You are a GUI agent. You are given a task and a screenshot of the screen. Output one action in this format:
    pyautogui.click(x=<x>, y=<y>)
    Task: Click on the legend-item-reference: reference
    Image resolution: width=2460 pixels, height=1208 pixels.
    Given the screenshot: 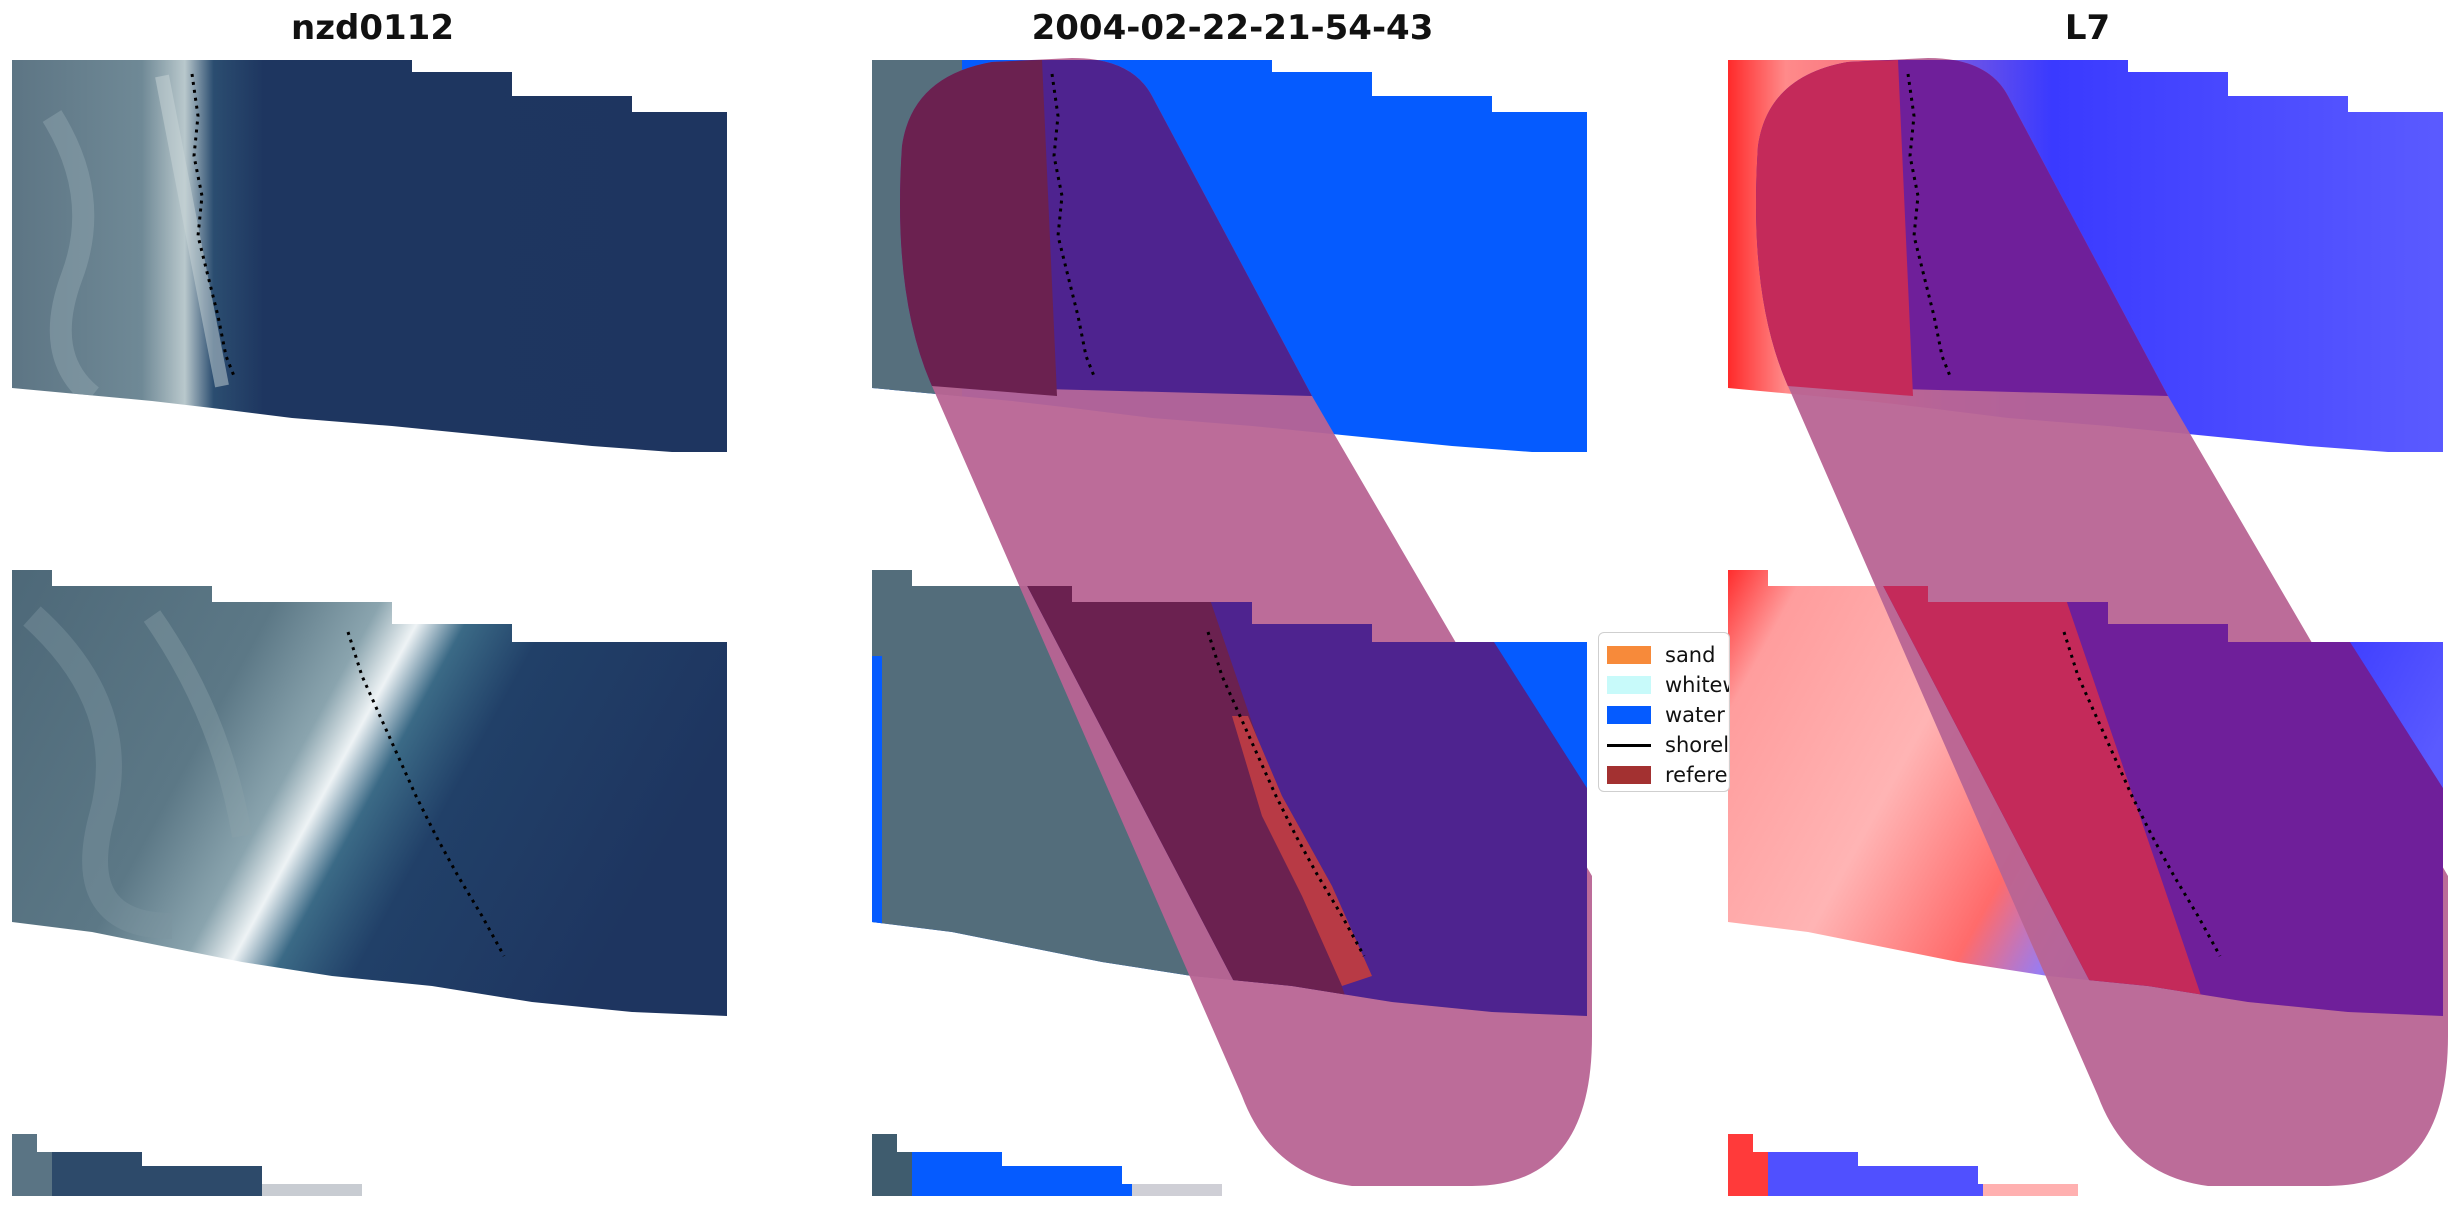 What is the action you would take?
    pyautogui.click(x=1668, y=775)
    